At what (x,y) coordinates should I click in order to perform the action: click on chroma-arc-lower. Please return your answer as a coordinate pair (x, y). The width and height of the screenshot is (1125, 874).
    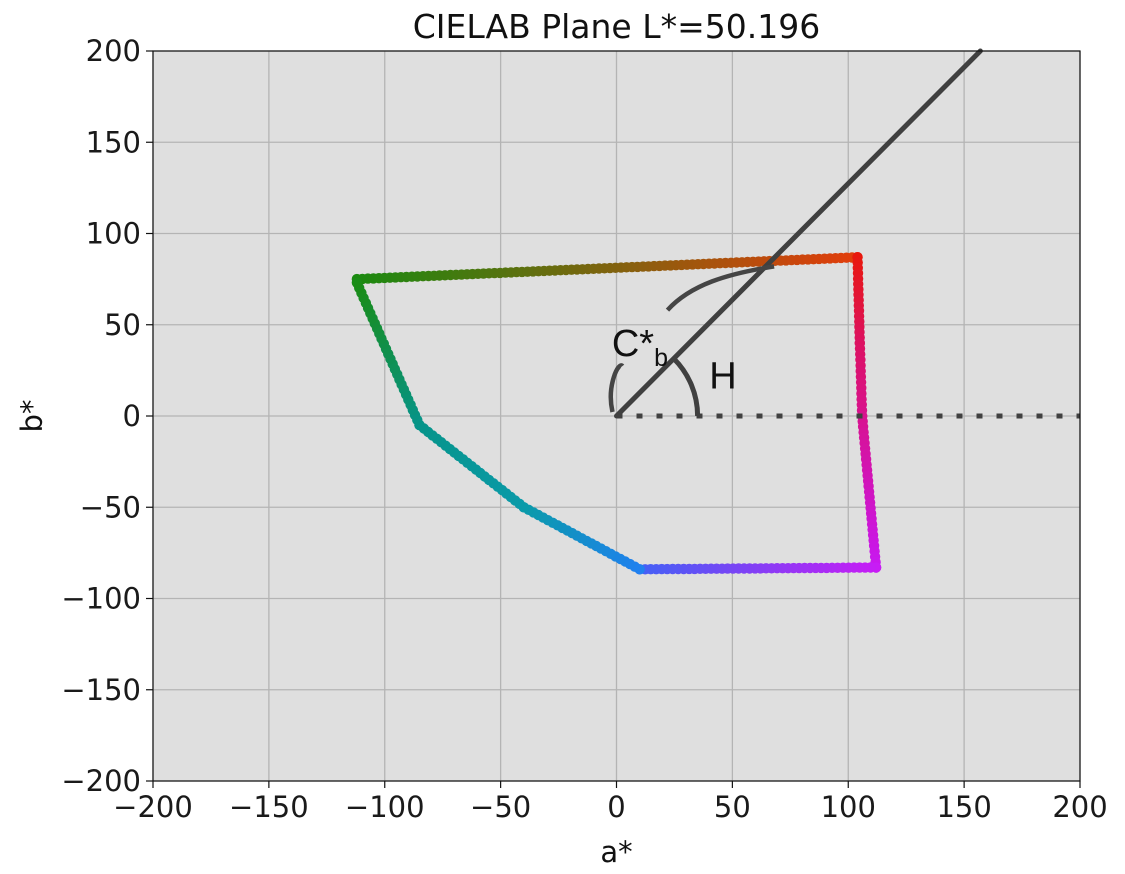
    Looking at the image, I should click on (616, 388).